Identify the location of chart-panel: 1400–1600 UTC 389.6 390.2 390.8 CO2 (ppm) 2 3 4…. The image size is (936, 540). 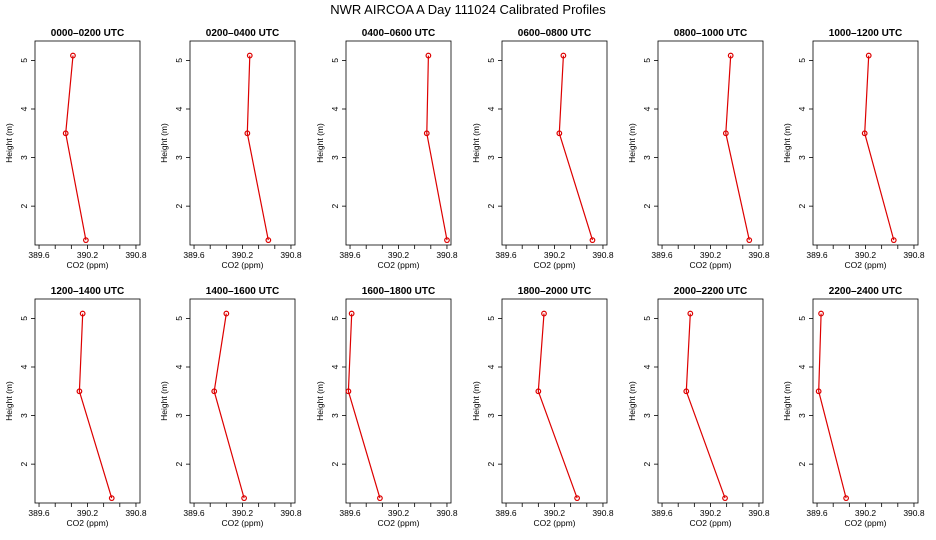
(230, 407).